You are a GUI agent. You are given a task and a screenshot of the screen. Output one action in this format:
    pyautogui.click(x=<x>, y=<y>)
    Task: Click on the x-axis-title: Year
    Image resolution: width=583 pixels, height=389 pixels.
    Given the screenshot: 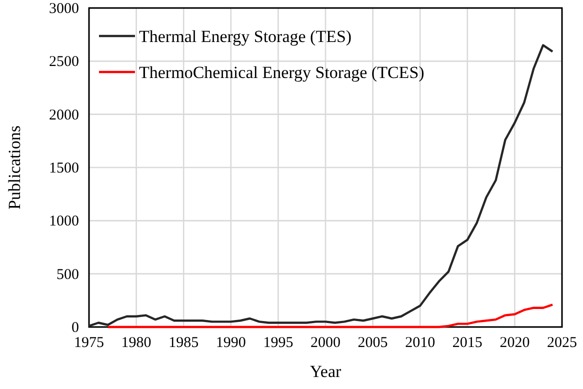 What is the action you would take?
    pyautogui.click(x=326, y=371)
    